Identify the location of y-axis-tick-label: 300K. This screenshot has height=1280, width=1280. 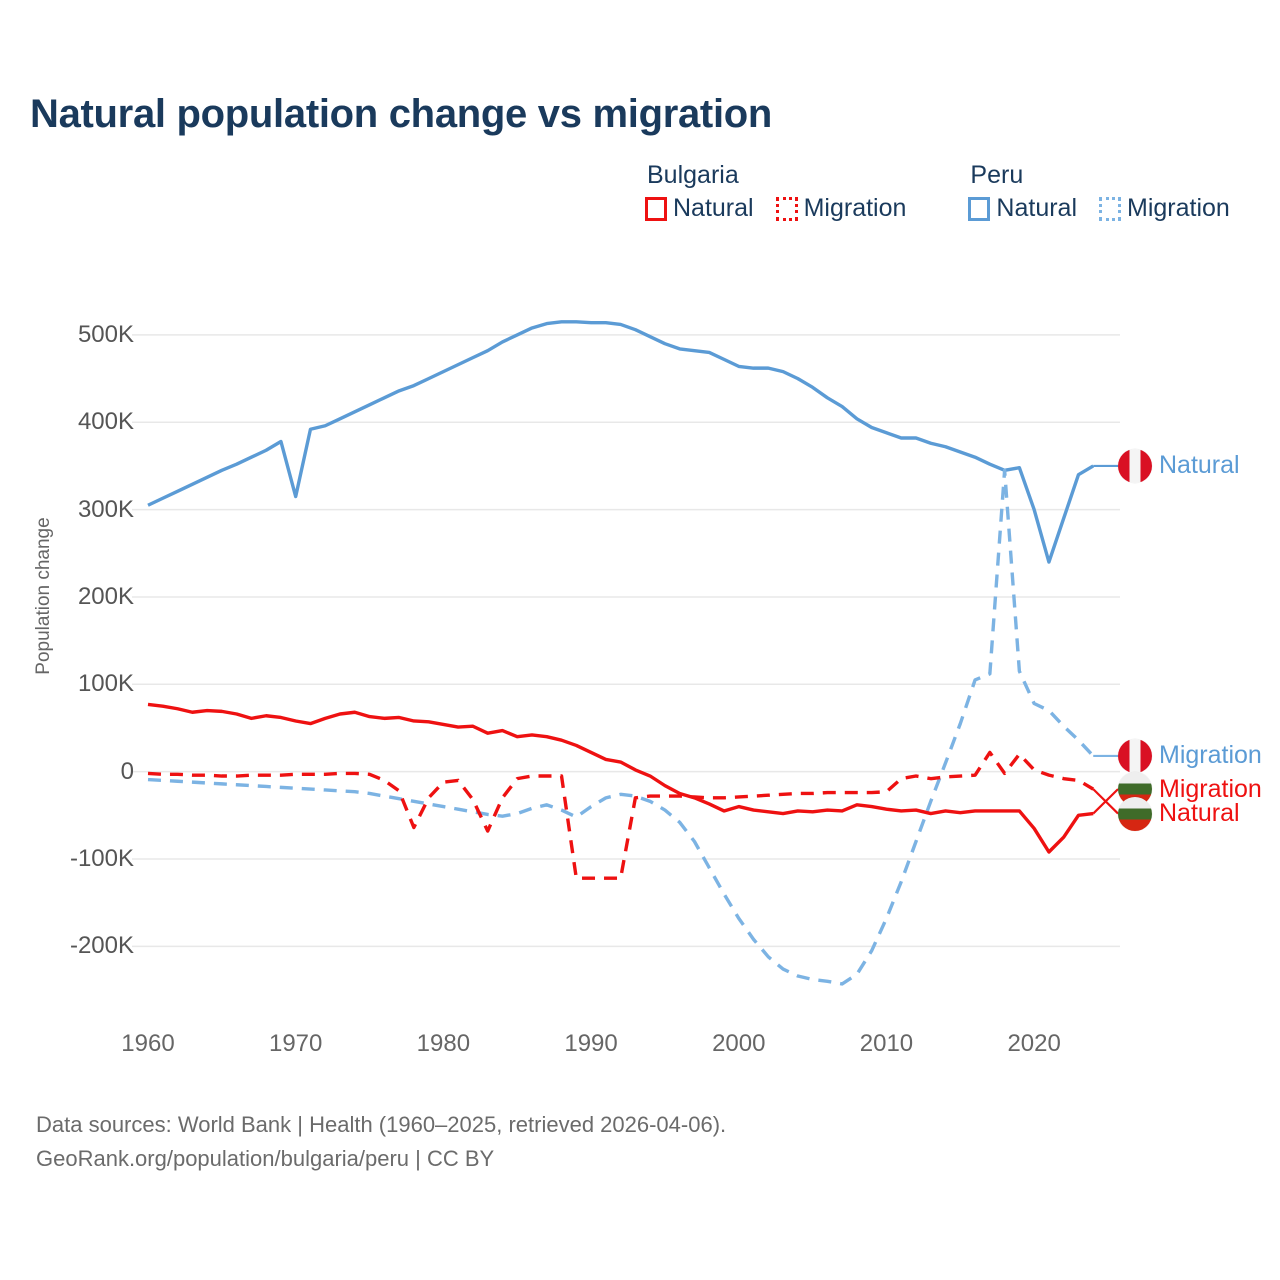
(105, 509).